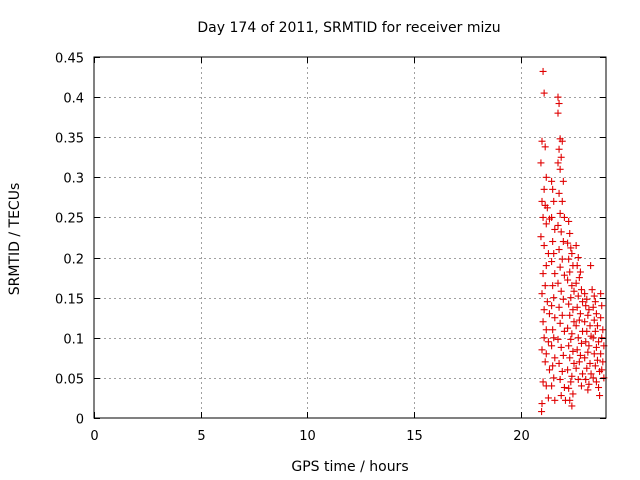 The height and width of the screenshot is (480, 640). What do you see at coordinates (69, 219) in the screenshot?
I see `y-tick-label: 0.25` at bounding box center [69, 219].